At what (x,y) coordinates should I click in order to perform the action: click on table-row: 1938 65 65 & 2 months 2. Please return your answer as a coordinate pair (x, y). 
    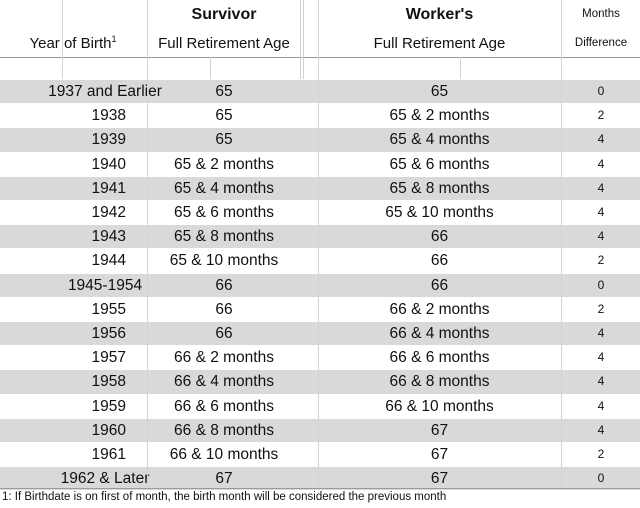
    Looking at the image, I should click on (320, 115).